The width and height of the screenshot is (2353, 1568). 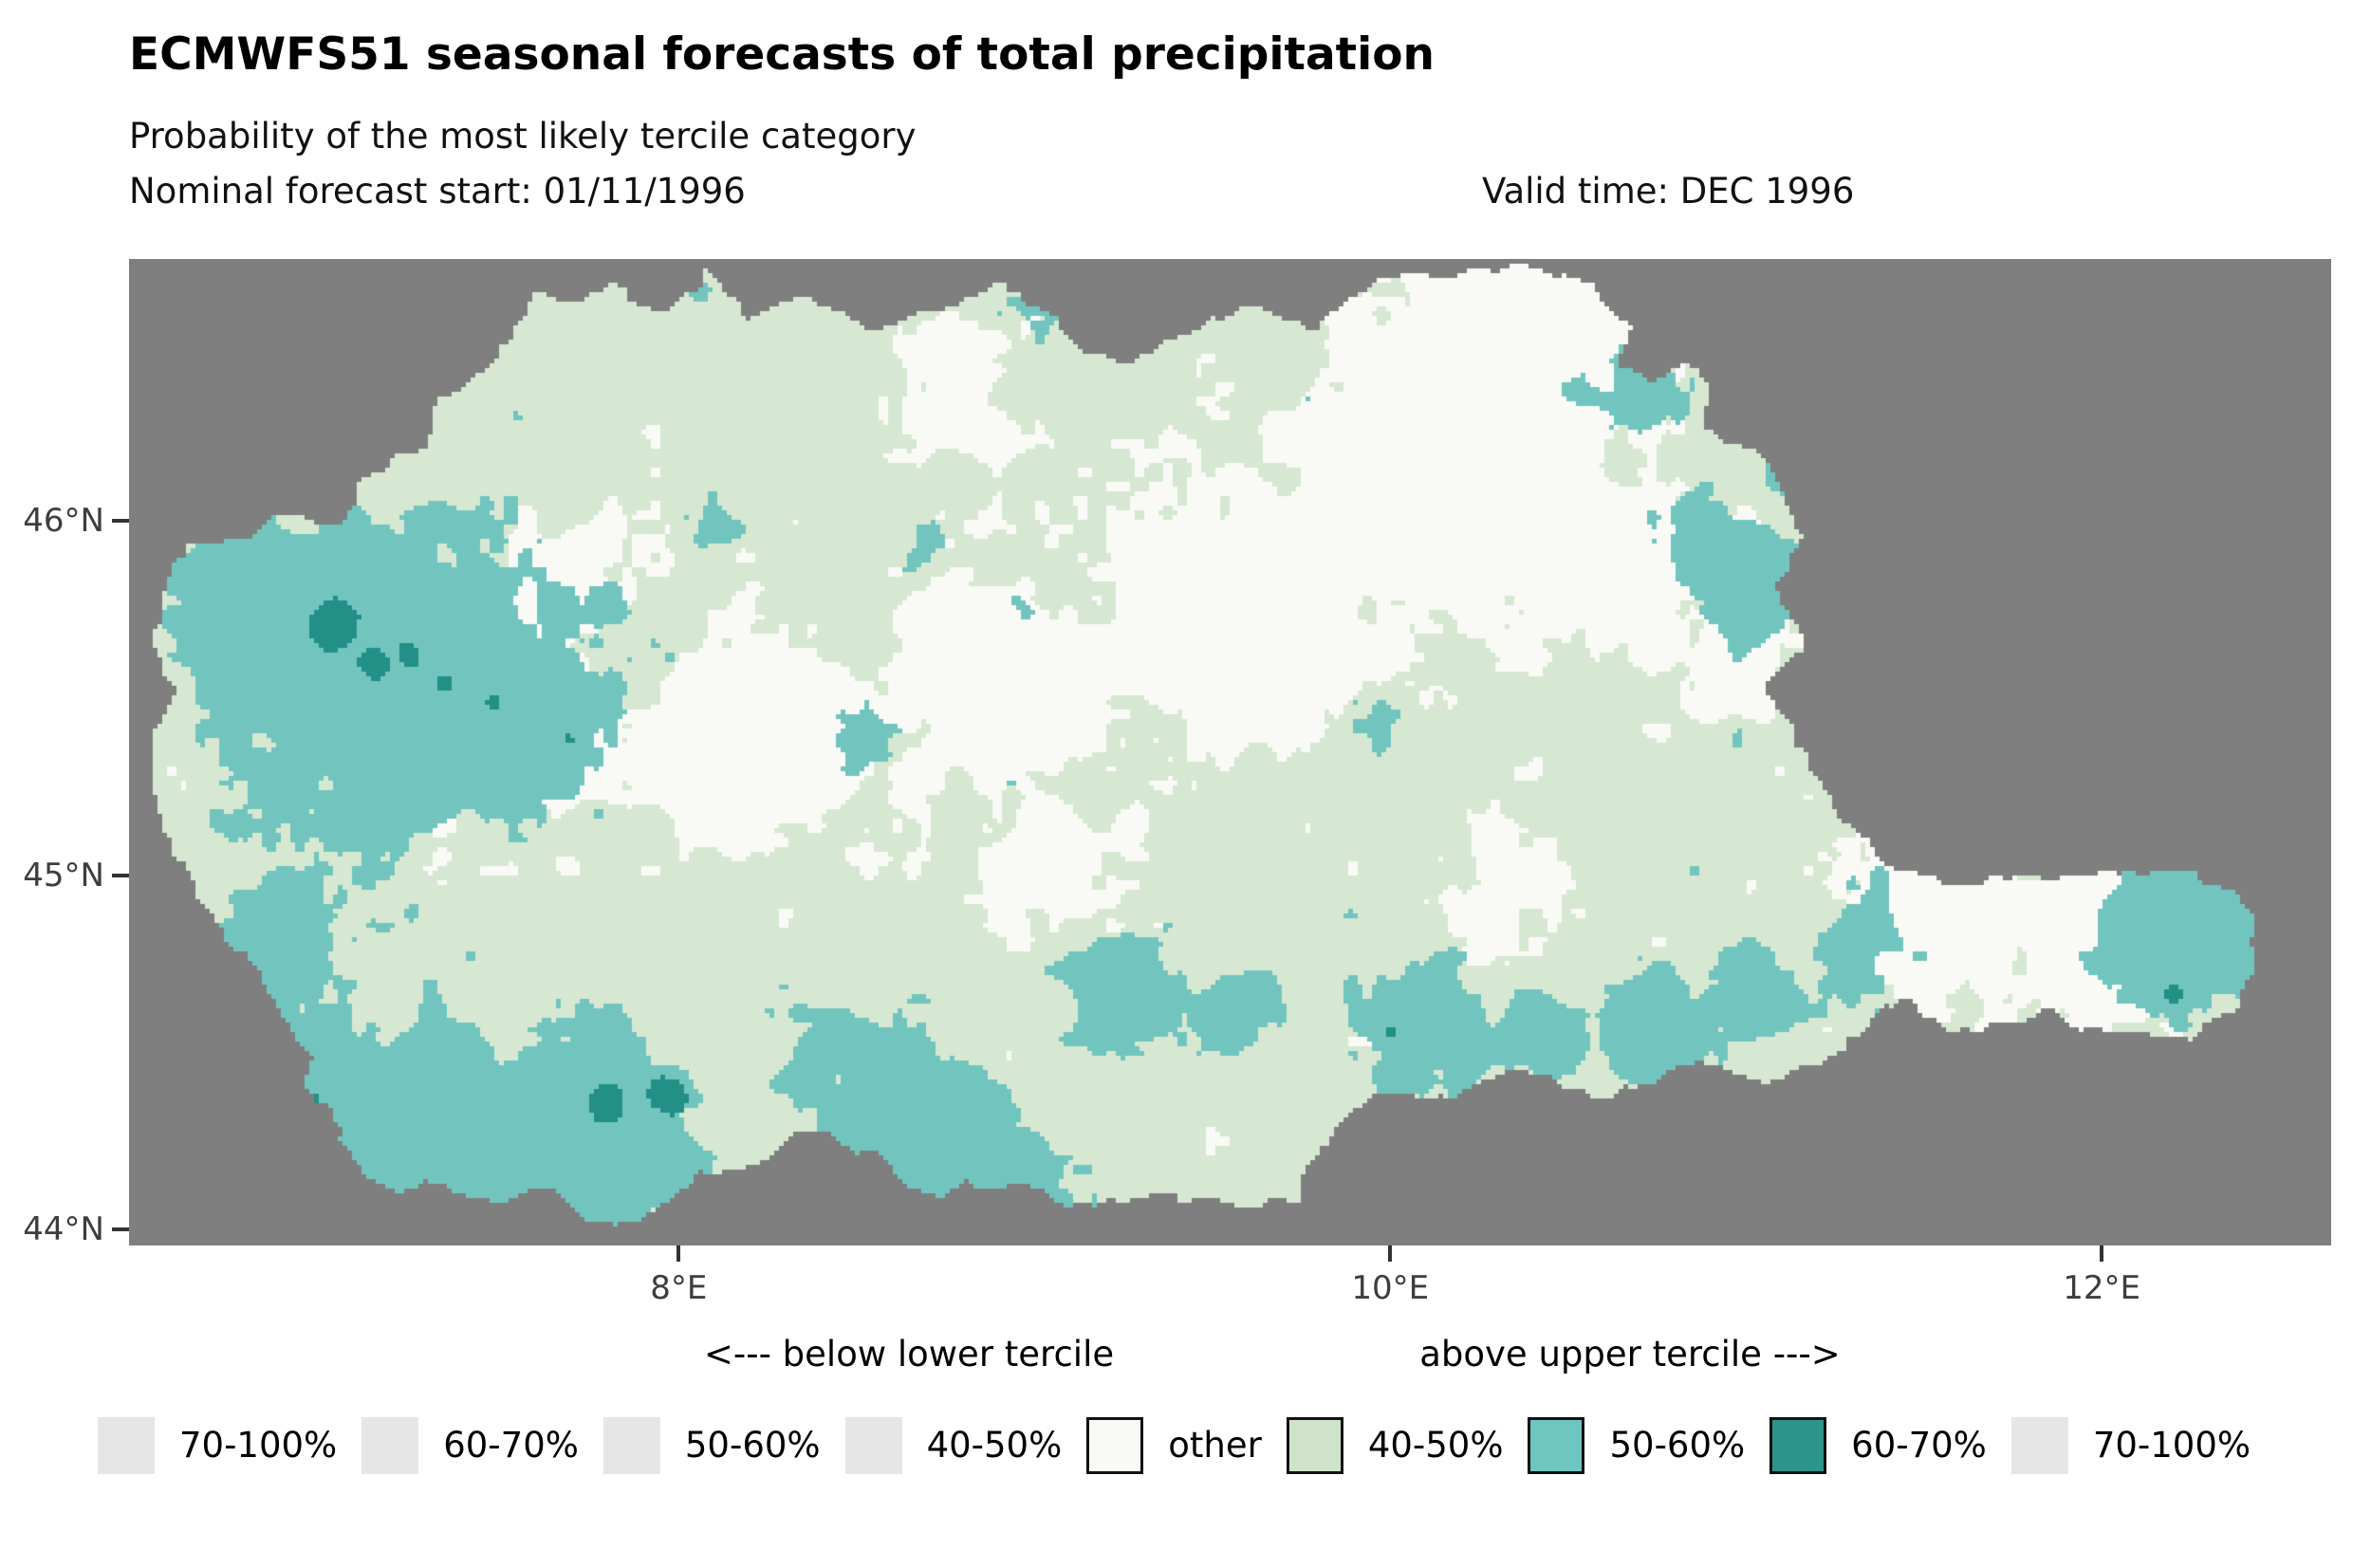 I want to click on x-axis-tick-label: 8°E, so click(x=679, y=1288).